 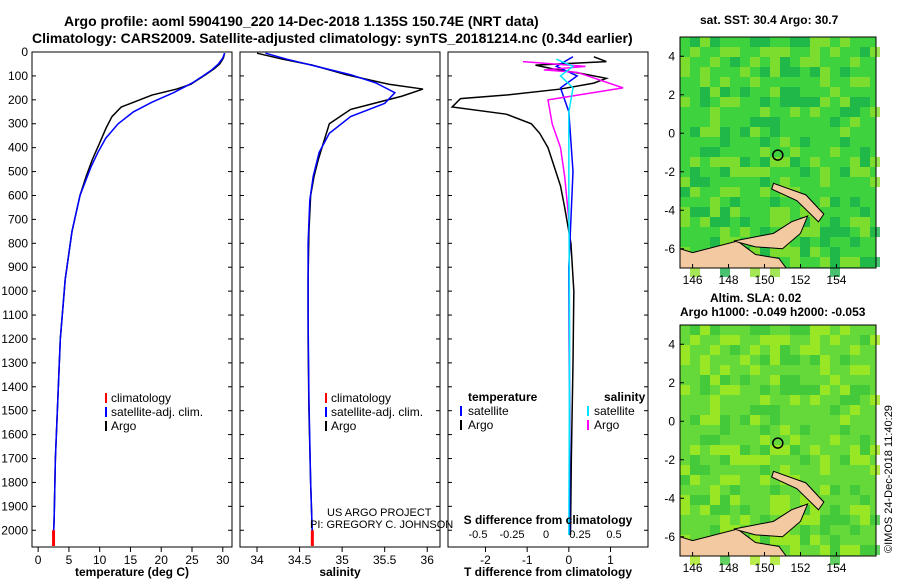 What do you see at coordinates (671, 95) in the screenshot?
I see `sst-map-ytick-label: 2` at bounding box center [671, 95].